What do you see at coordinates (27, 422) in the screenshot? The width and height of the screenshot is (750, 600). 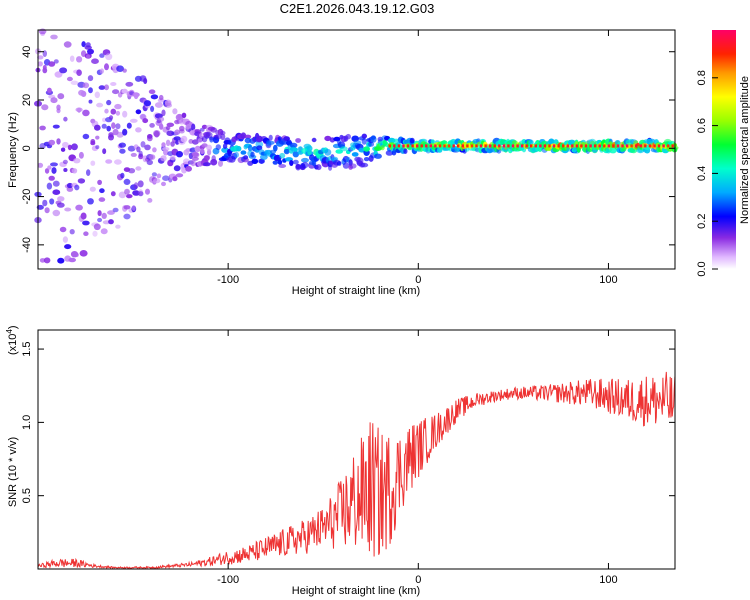 I see `y-tick-label: 1.0` at bounding box center [27, 422].